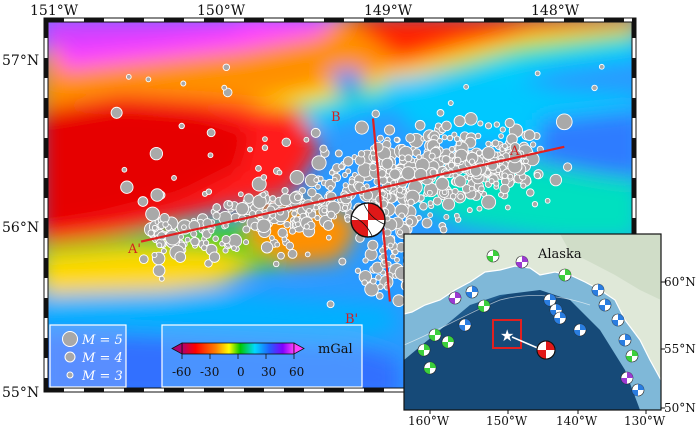 This screenshot has height=429, width=700. Describe the element at coordinates (429, 421) in the screenshot. I see `inset-lon-label-160w: 160°W` at that location.